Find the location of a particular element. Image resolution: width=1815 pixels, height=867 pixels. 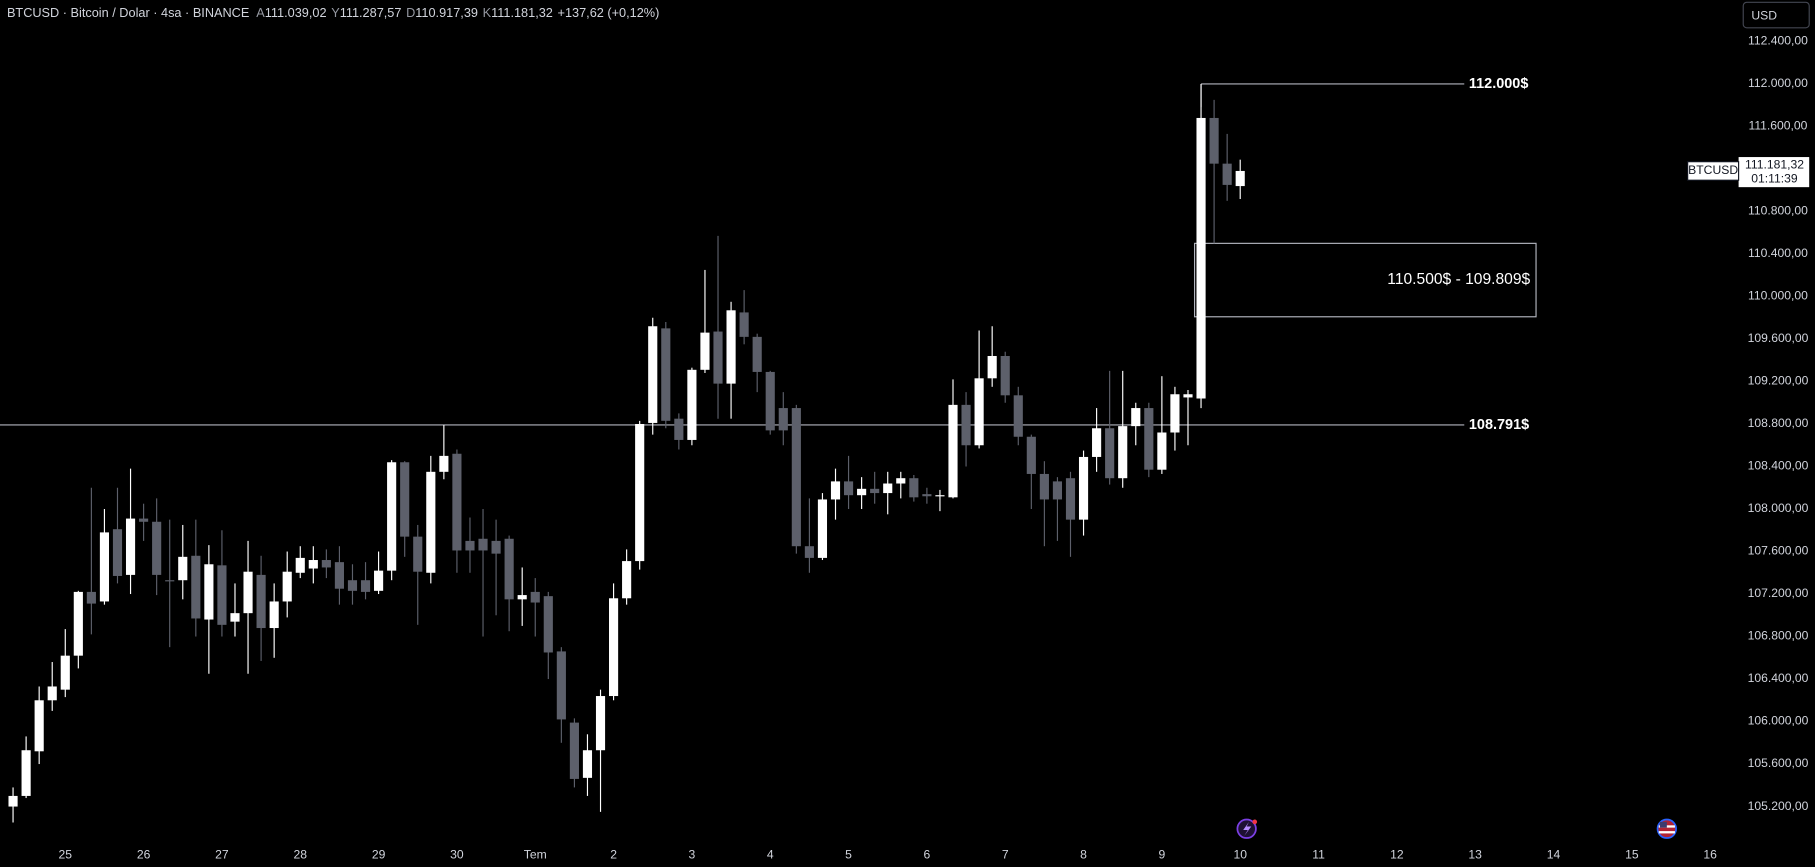

ohlc-key: D is located at coordinates (410, 12).